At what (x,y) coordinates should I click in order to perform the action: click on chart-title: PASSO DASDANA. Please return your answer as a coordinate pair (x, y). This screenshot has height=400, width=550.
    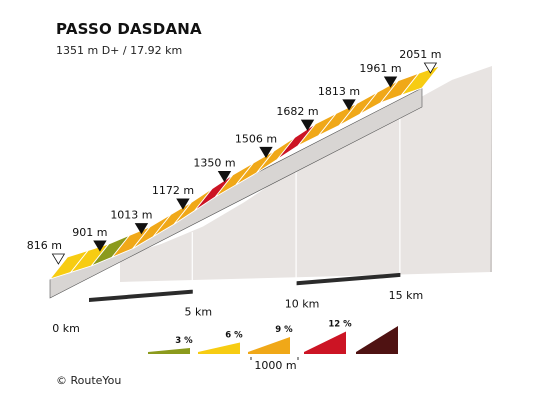
    Looking at the image, I should click on (129, 29).